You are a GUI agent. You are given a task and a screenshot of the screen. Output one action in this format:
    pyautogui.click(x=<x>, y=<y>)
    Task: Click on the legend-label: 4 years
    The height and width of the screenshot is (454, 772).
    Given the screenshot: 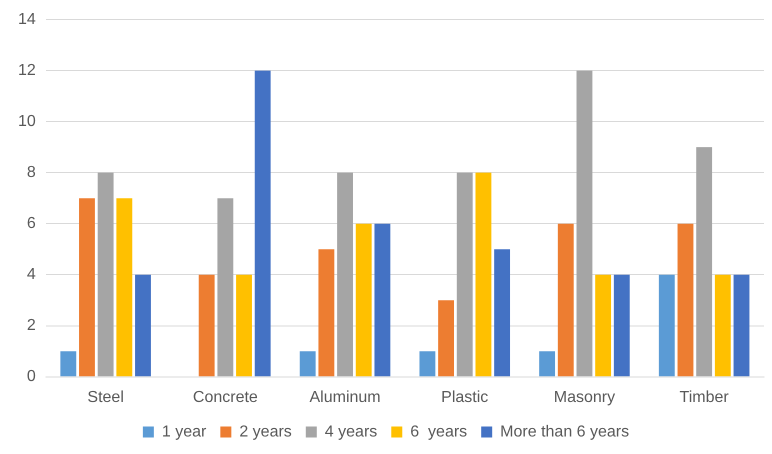 What is the action you would take?
    pyautogui.click(x=351, y=431)
    